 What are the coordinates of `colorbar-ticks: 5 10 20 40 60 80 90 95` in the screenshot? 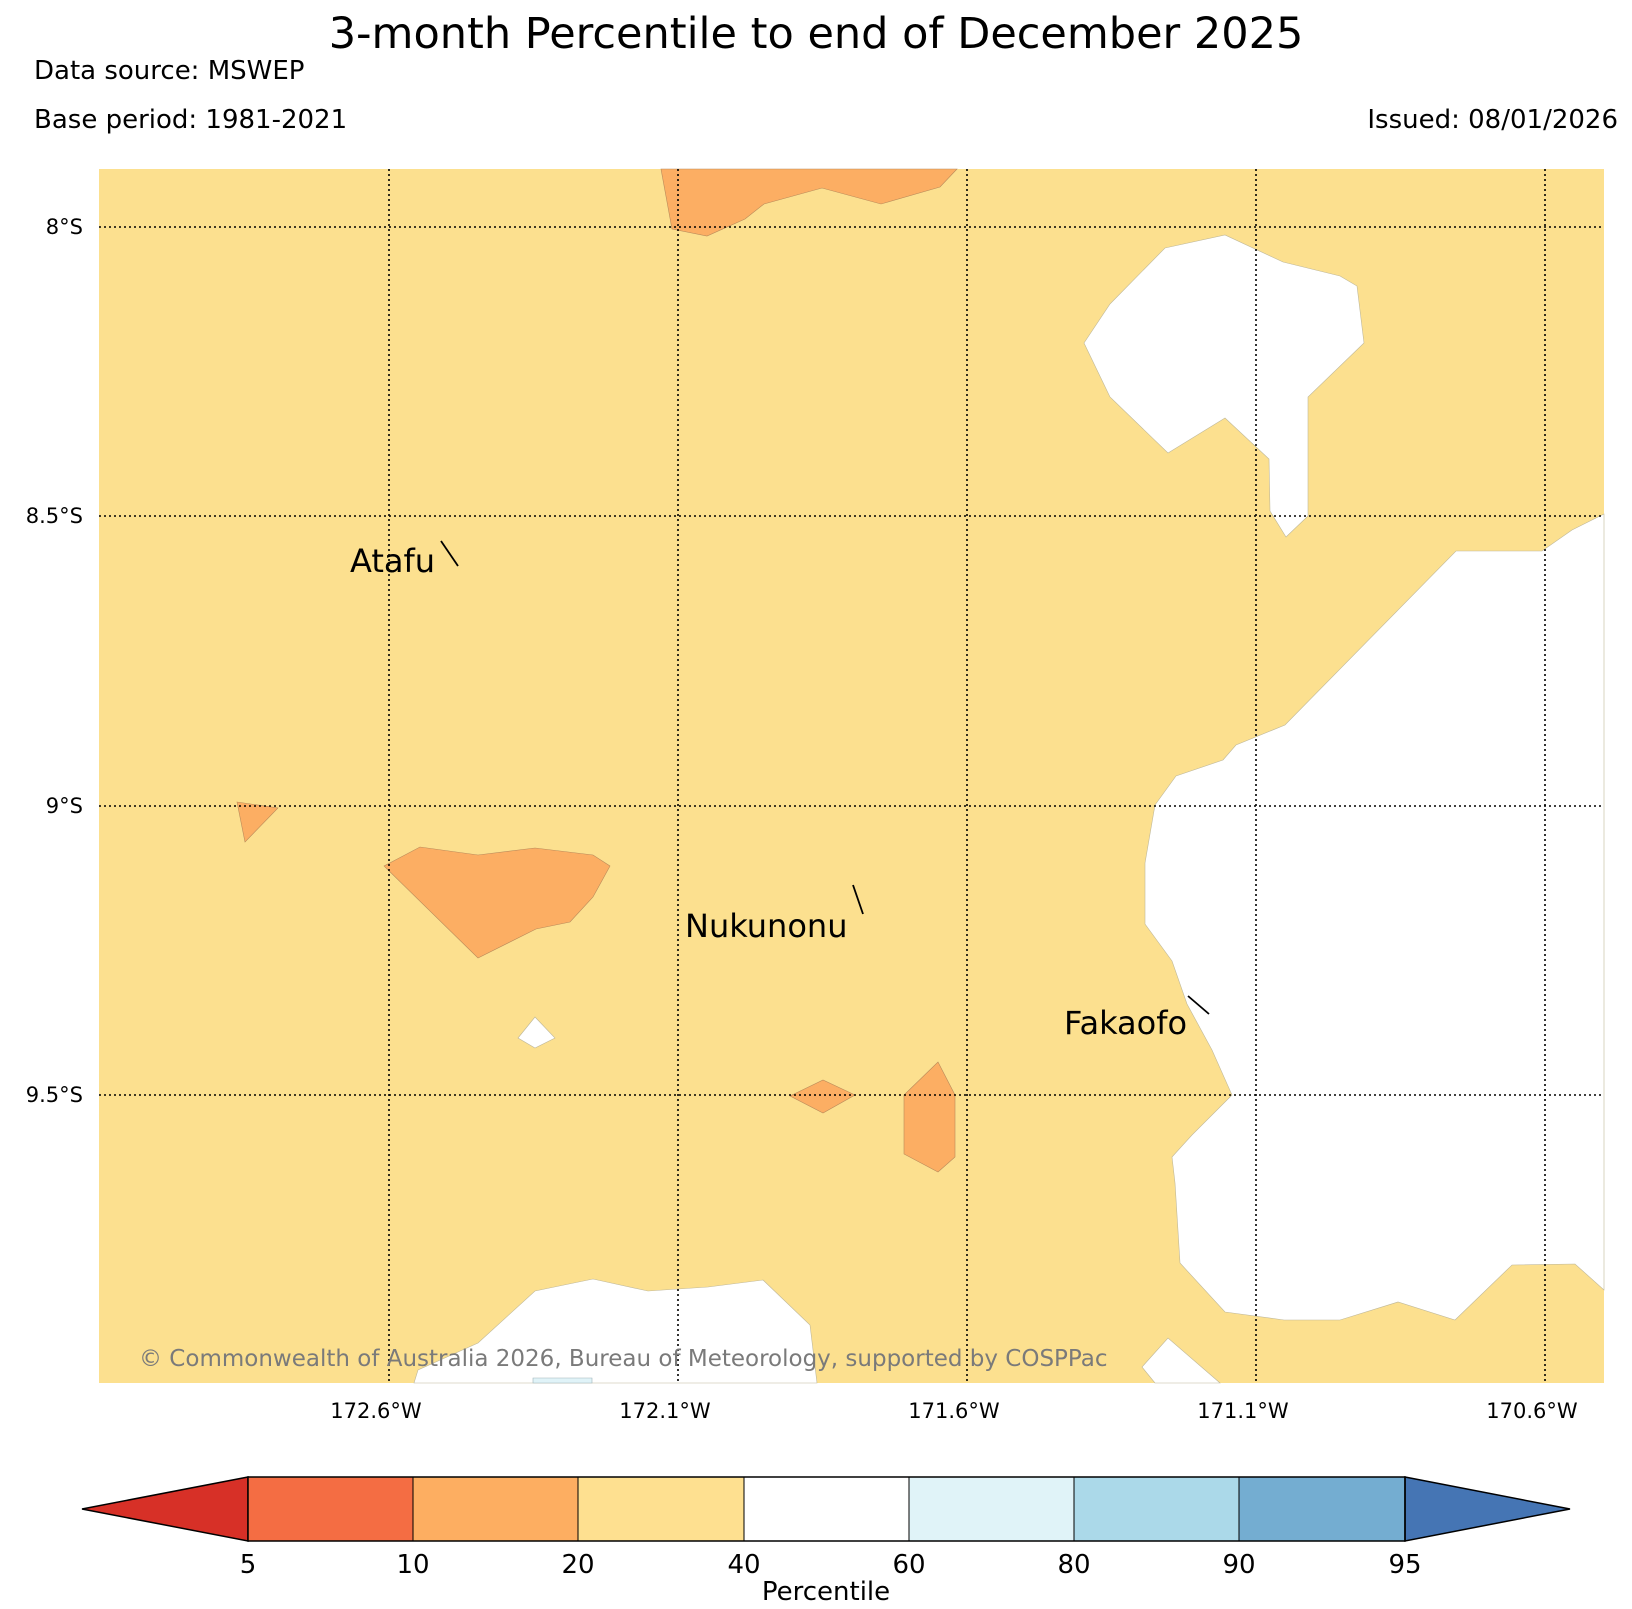 It's located at (831, 1565).